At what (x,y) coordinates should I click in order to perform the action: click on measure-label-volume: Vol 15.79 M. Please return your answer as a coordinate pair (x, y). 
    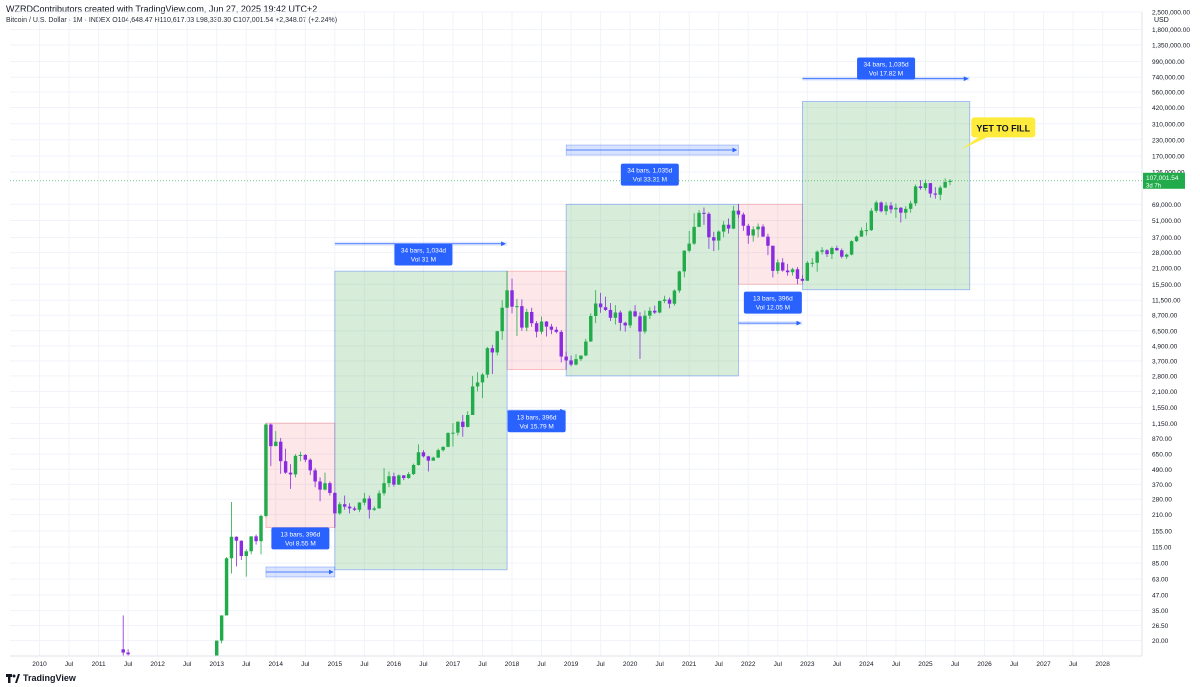
    Looking at the image, I should click on (536, 426).